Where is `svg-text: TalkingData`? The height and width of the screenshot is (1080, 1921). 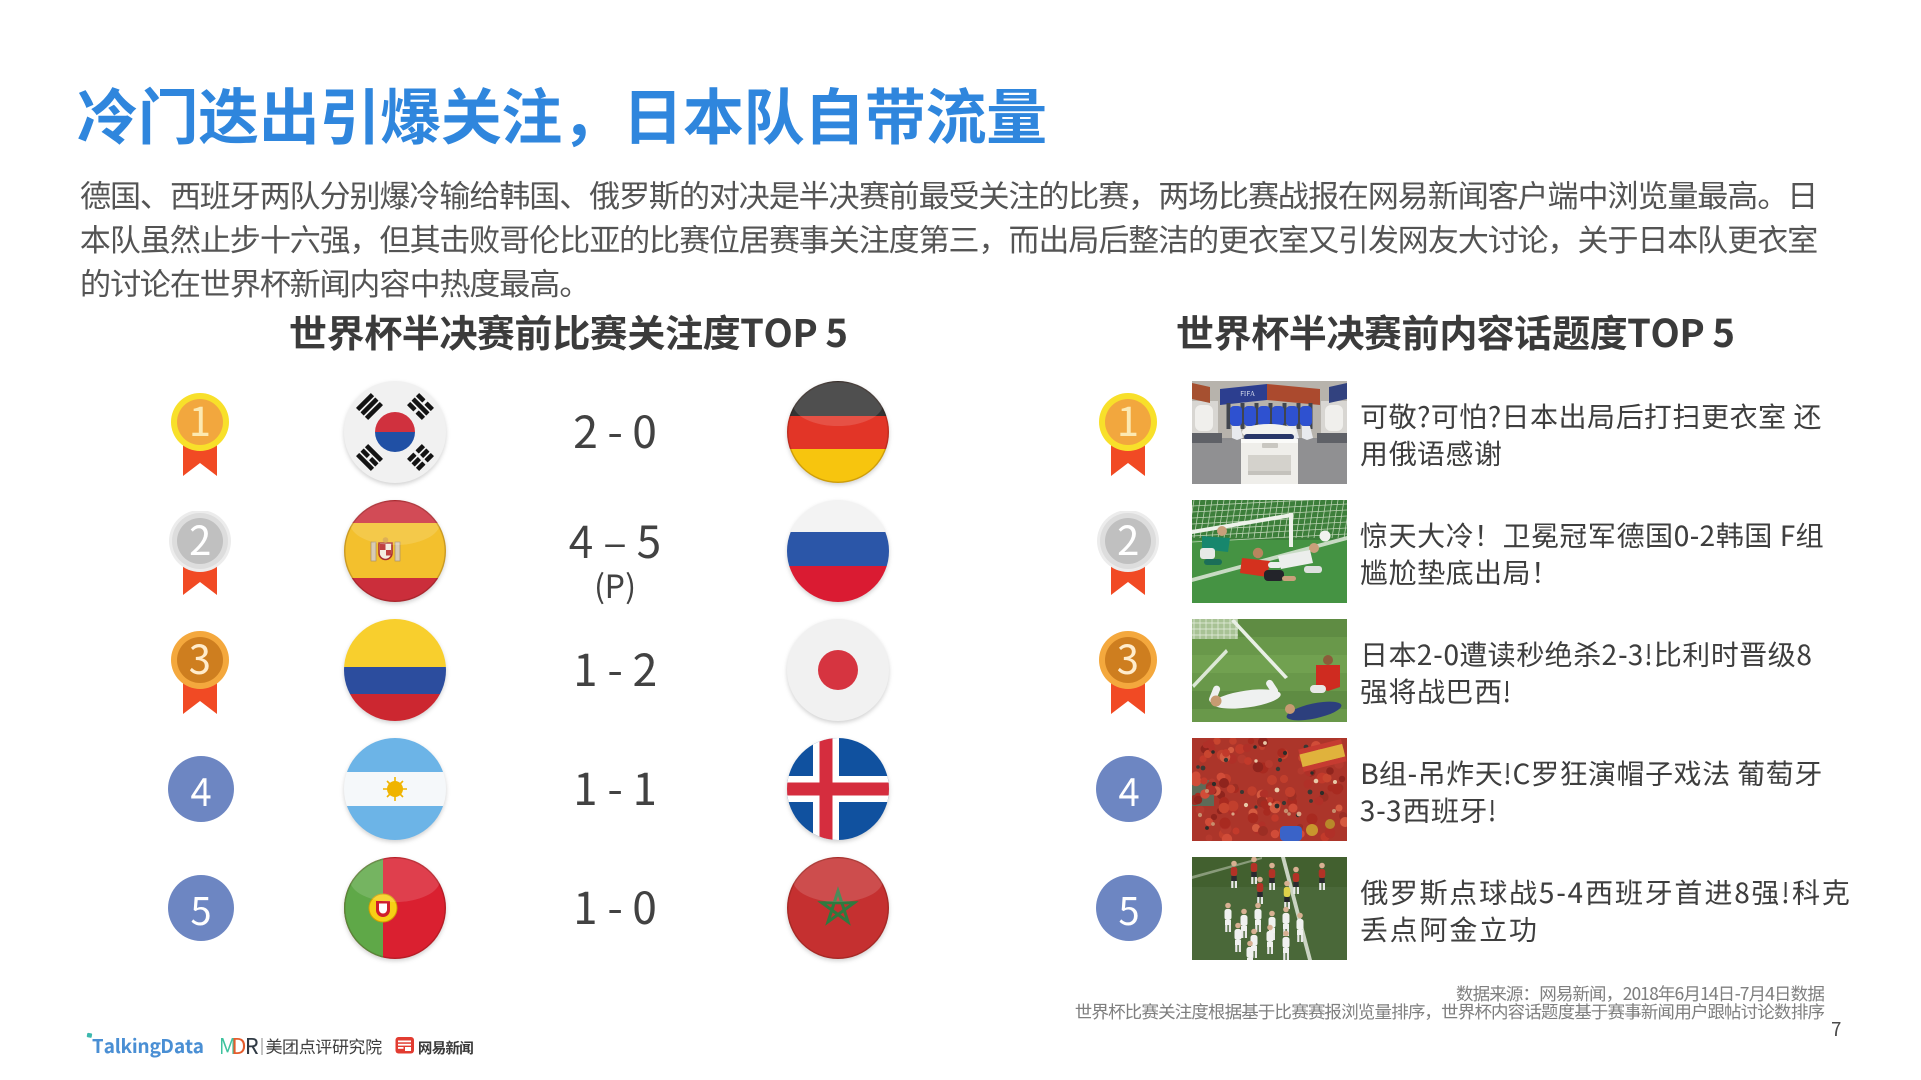 svg-text: TalkingData is located at coordinates (148, 1045).